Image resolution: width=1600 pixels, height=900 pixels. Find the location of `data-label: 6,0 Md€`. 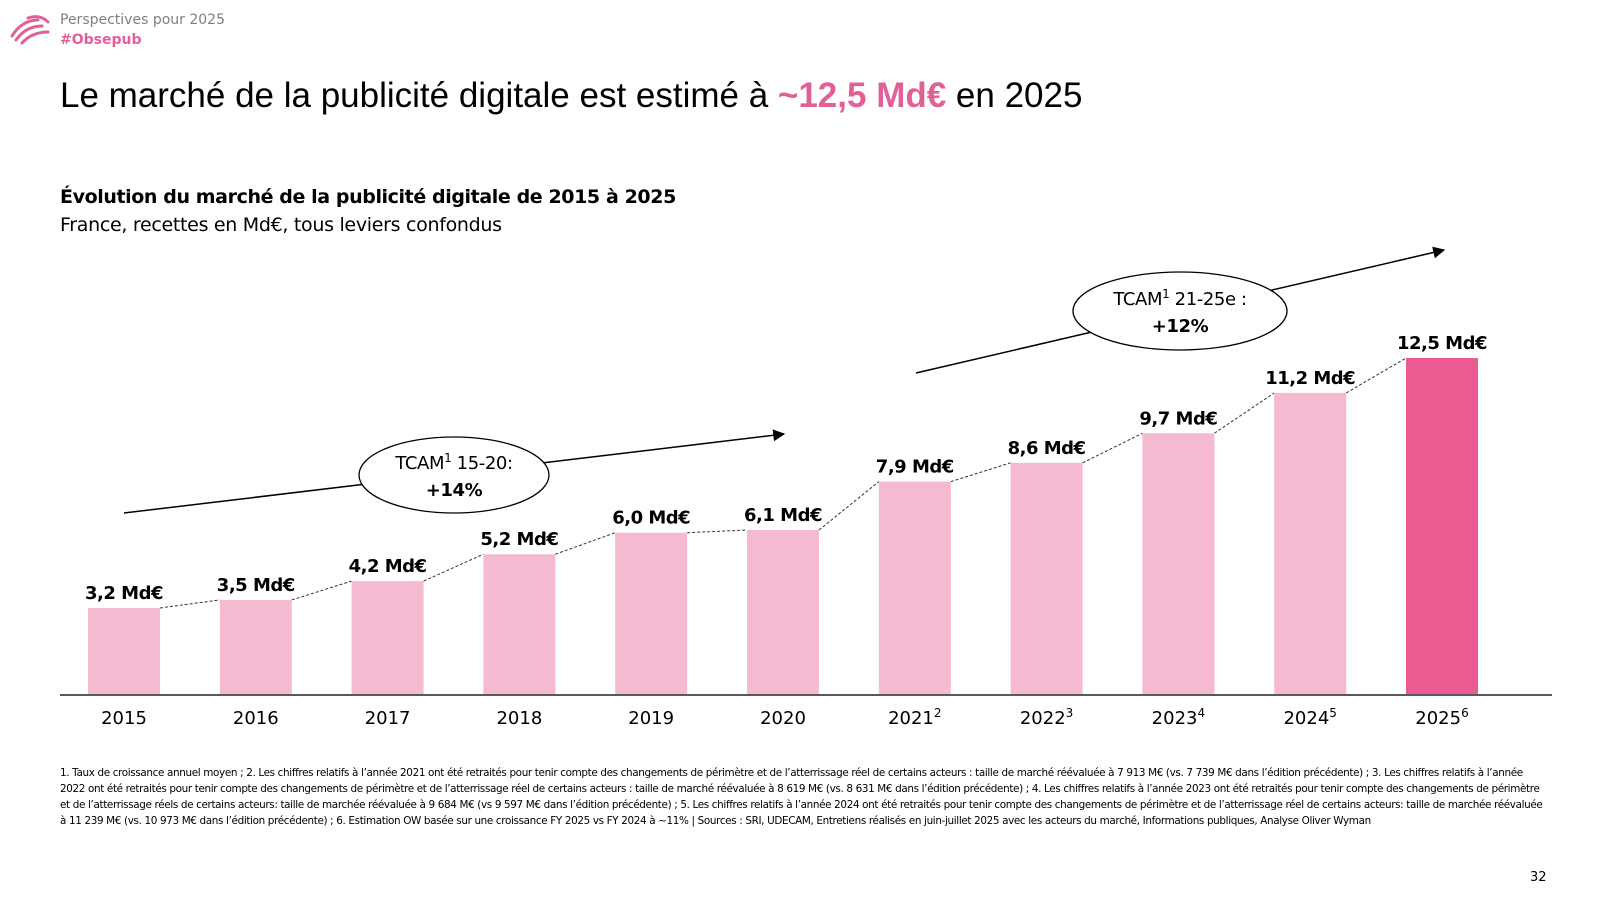

data-label: 6,0 Md€ is located at coordinates (651, 518).